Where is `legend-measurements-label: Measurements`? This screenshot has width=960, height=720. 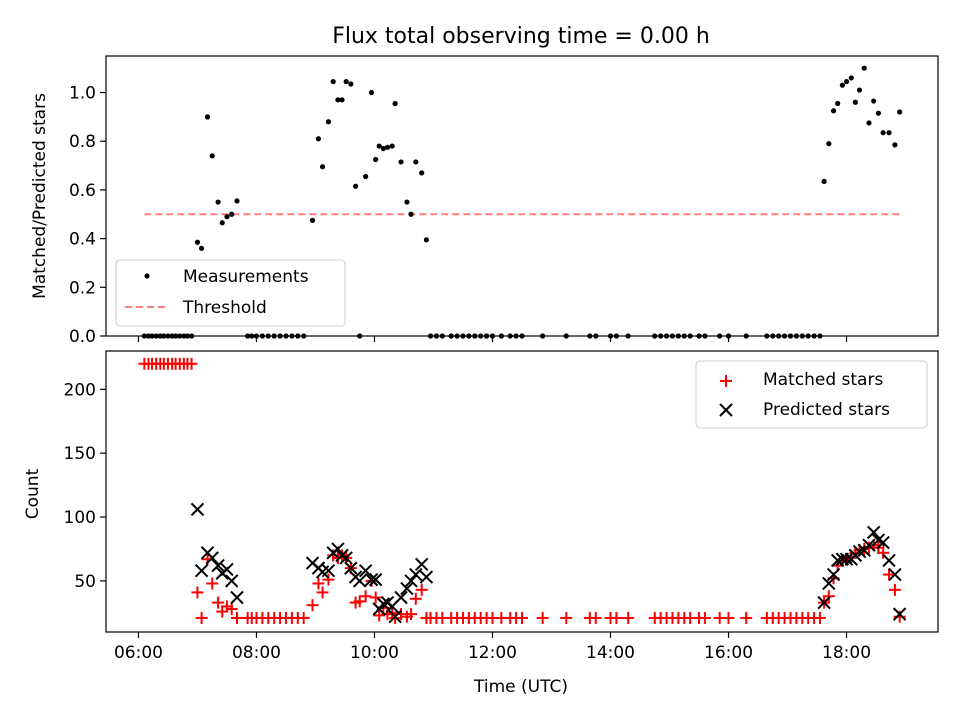
legend-measurements-label: Measurements is located at coordinates (246, 277).